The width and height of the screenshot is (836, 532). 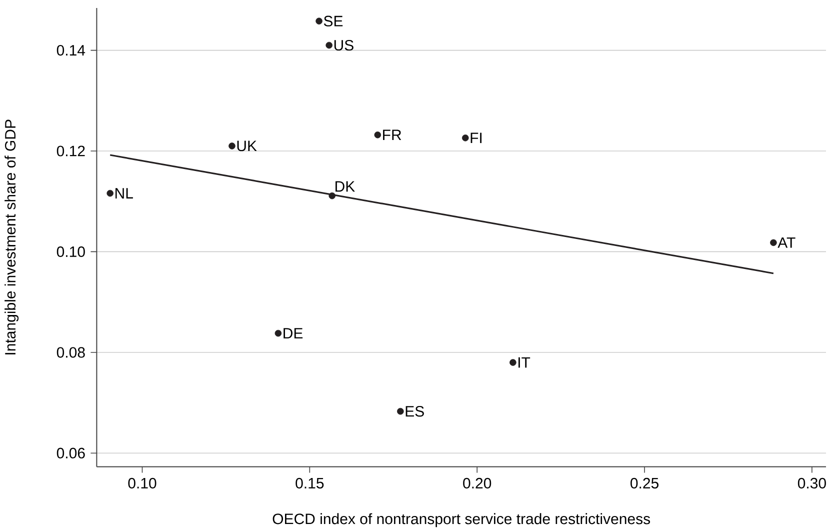 I want to click on annotation: FR, so click(x=392, y=135).